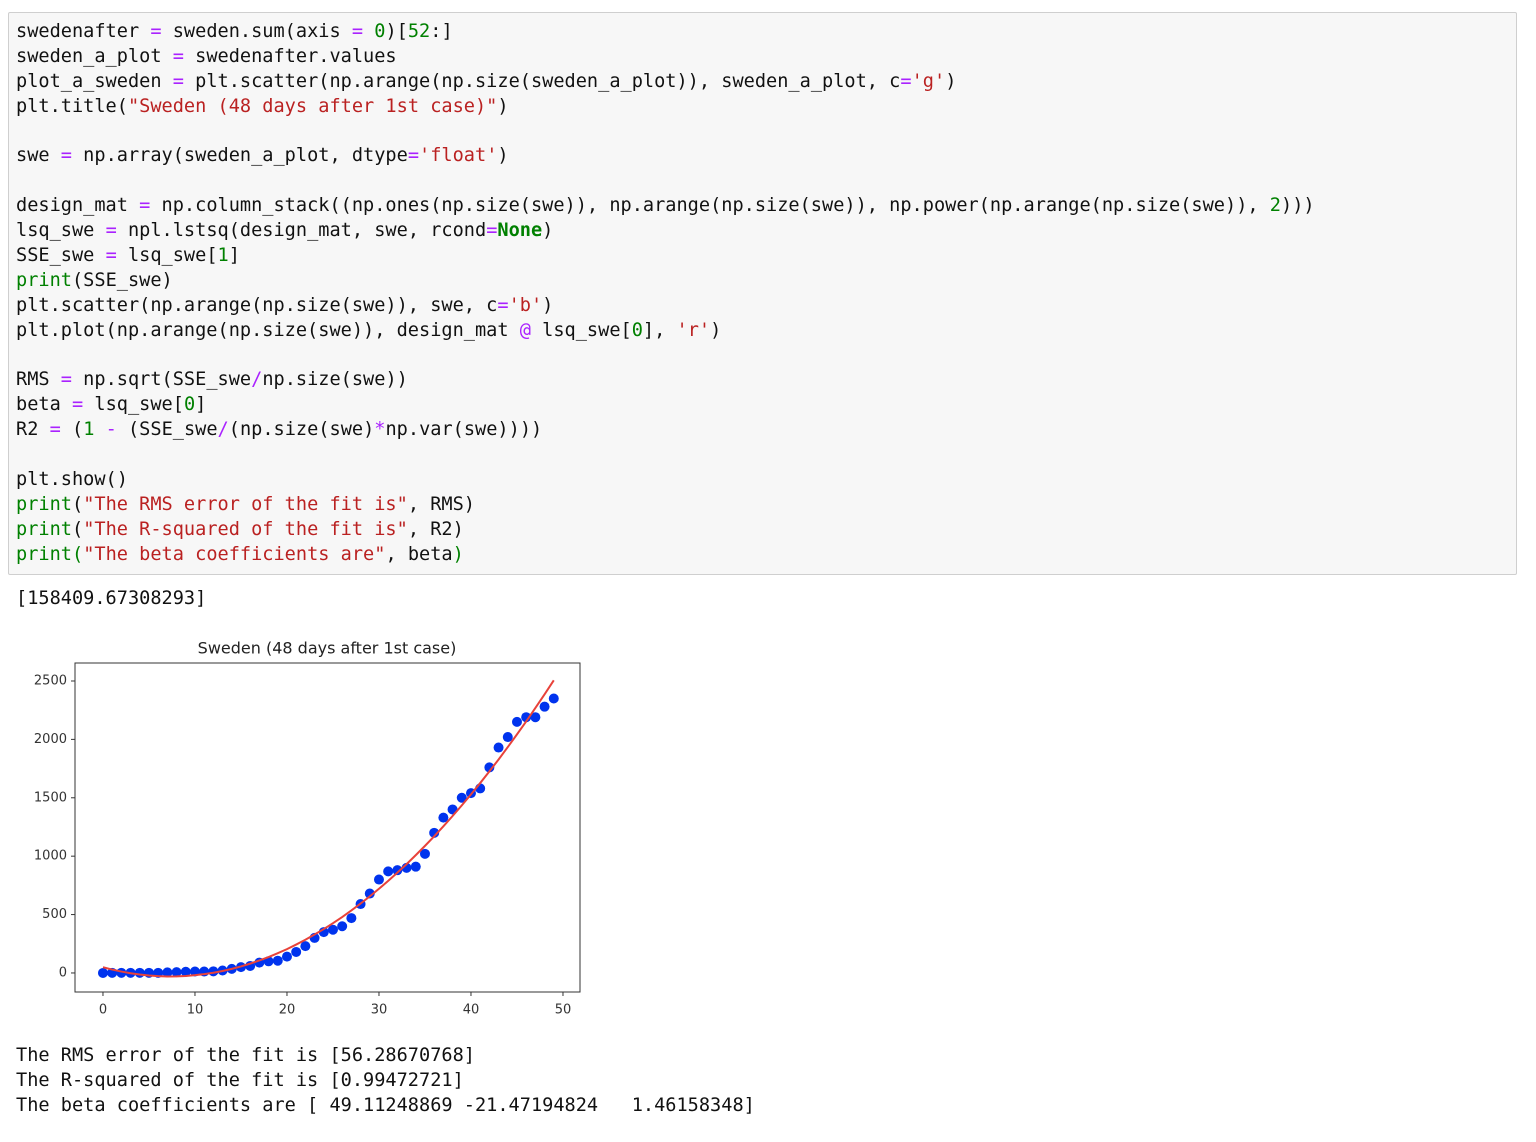 This screenshot has width=1536, height=1142. Describe the element at coordinates (63, 972) in the screenshot. I see `y-tick-label: 0` at that location.